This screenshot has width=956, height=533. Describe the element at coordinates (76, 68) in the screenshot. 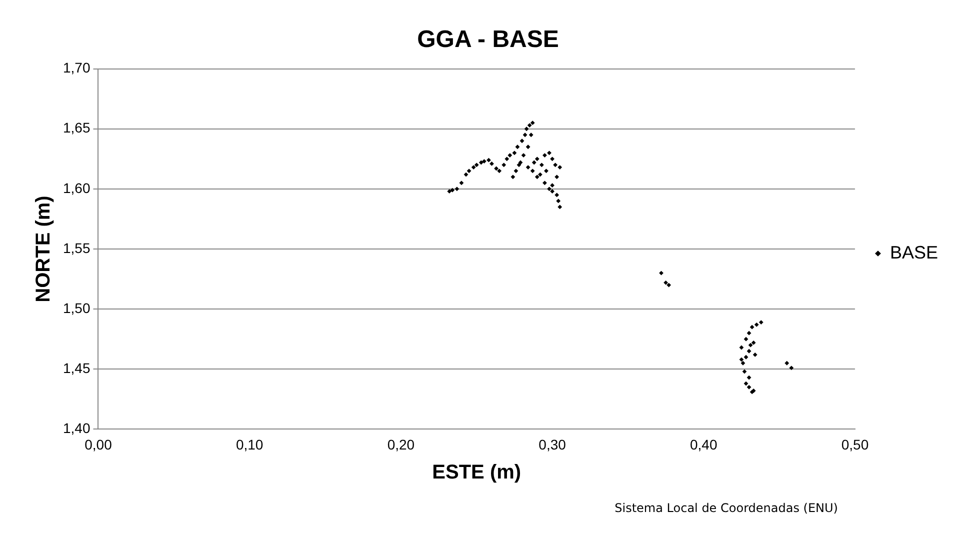

I see `y-tick-label: 1,70` at that location.